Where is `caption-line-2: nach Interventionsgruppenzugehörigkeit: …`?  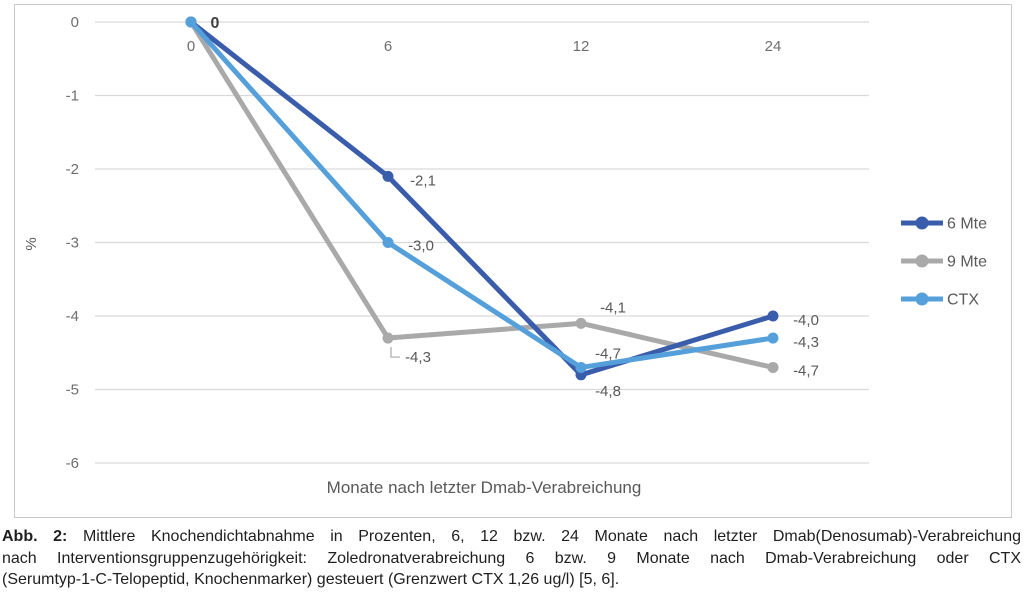 caption-line-2: nach Interventionsgruppenzugehörigkeit: … is located at coordinates (511, 558).